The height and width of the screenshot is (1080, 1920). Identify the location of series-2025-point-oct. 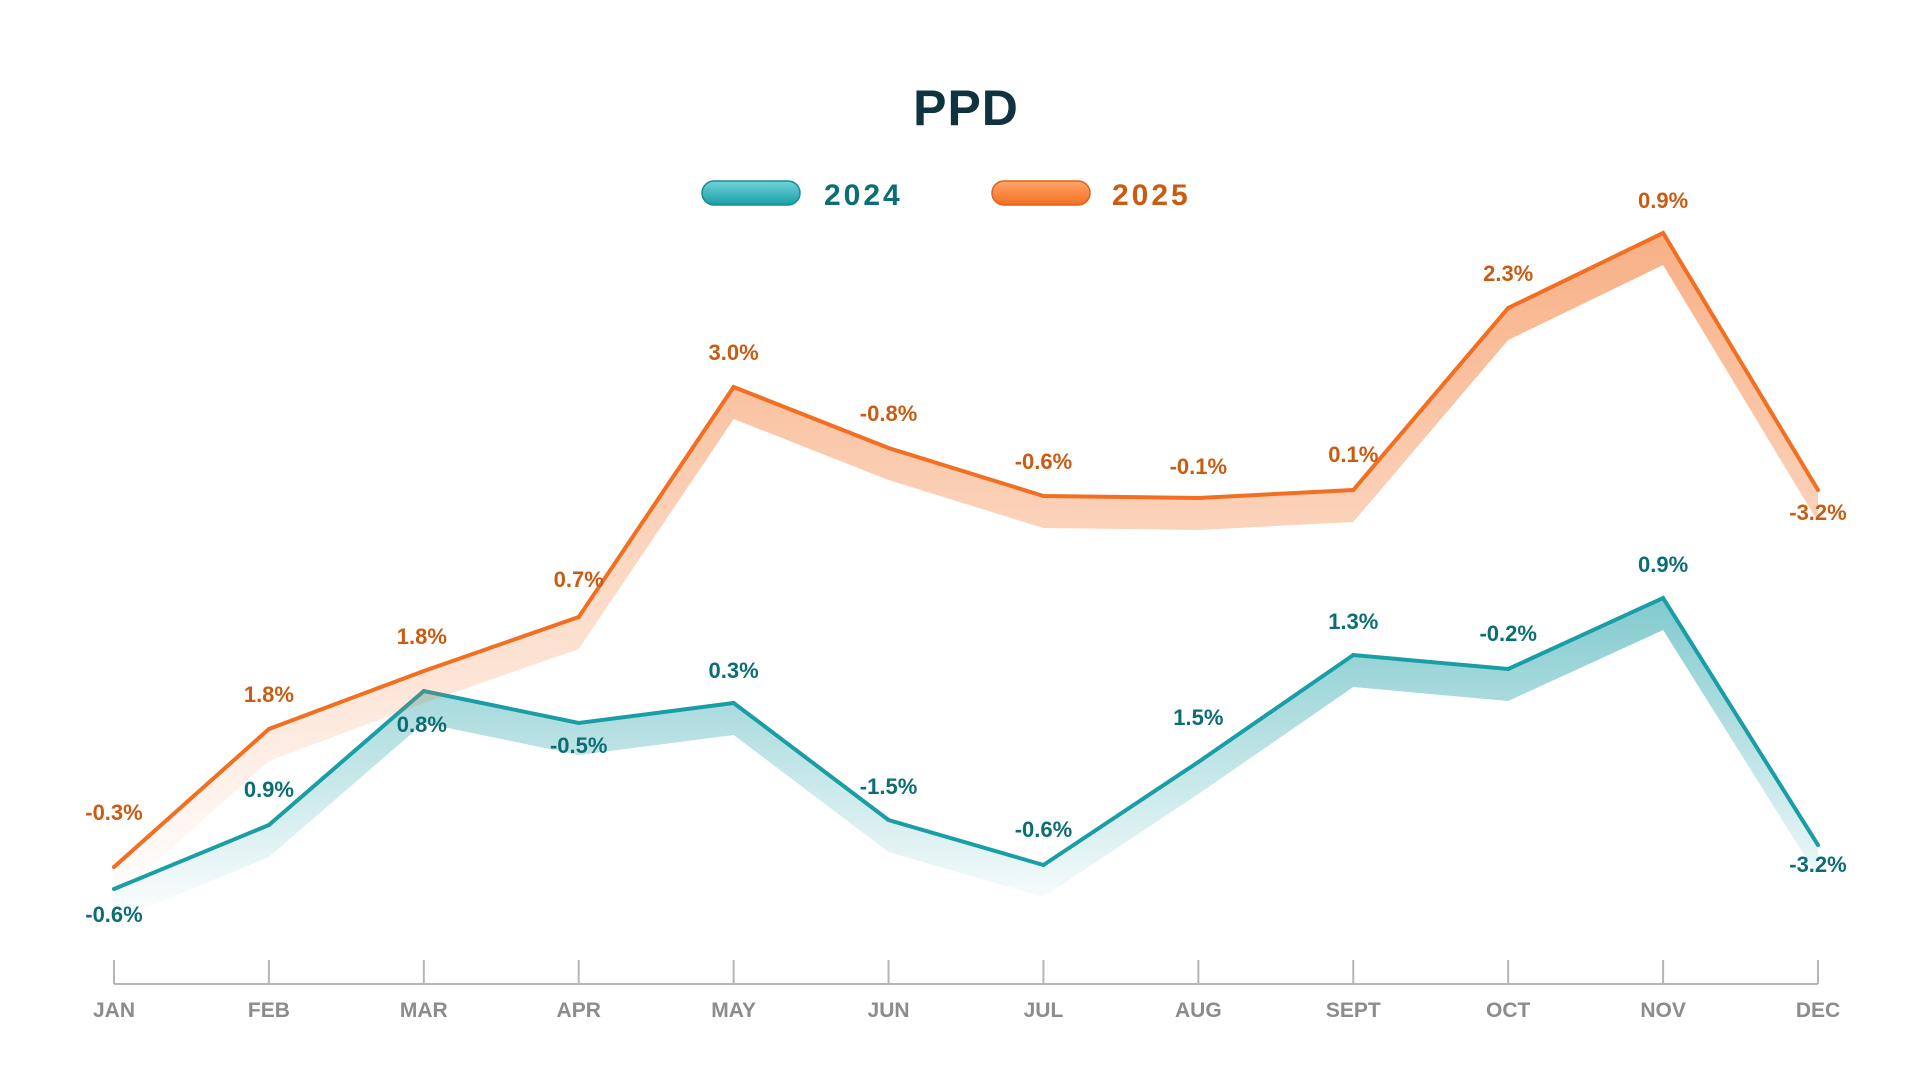
(1508, 308).